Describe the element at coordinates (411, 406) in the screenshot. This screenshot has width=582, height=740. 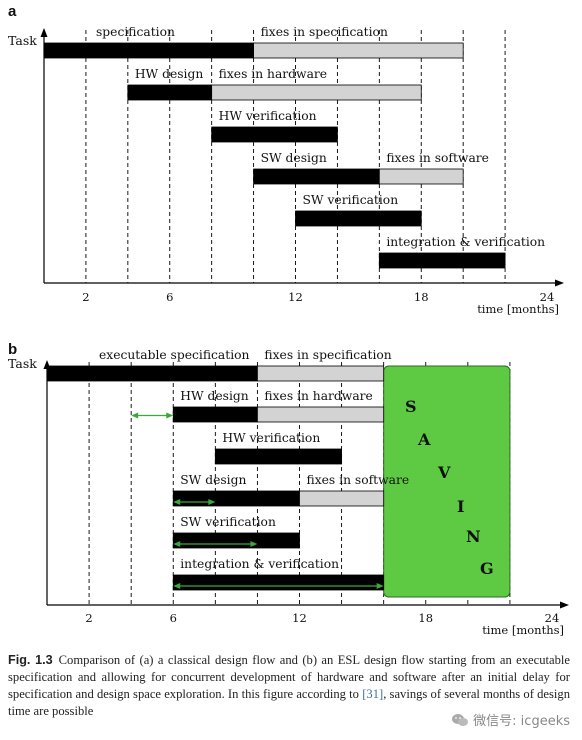
I see `panel-b-saving-letter: S` at that location.